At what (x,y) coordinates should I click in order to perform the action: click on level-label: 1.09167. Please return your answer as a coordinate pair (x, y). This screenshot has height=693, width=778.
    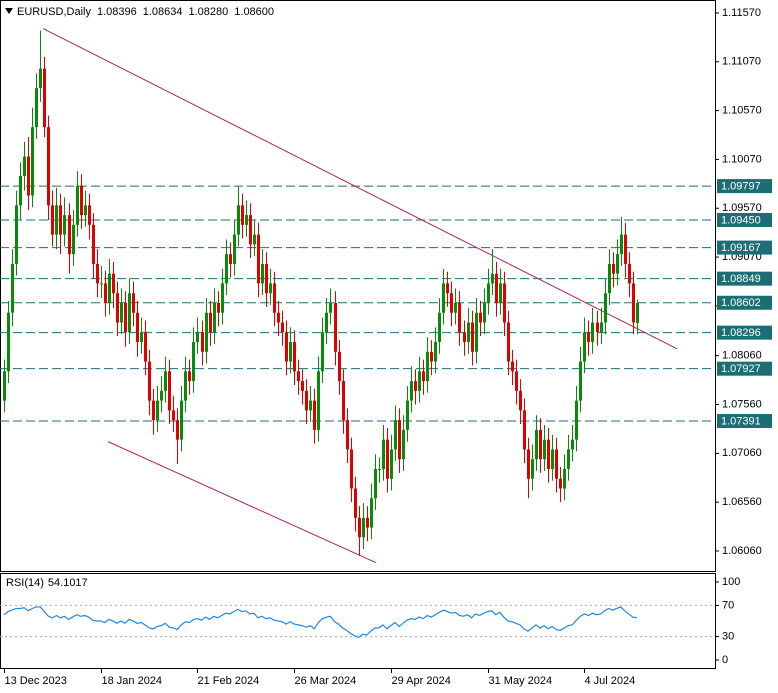
    Looking at the image, I should click on (741, 248).